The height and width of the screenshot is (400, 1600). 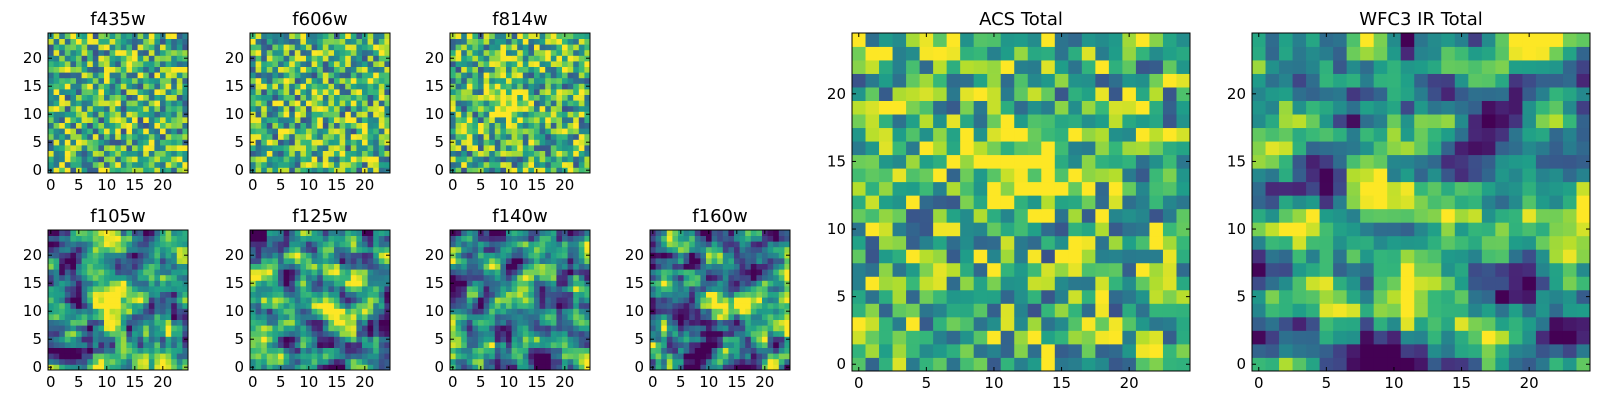 I want to click on x-tick-label: 20, so click(x=564, y=185).